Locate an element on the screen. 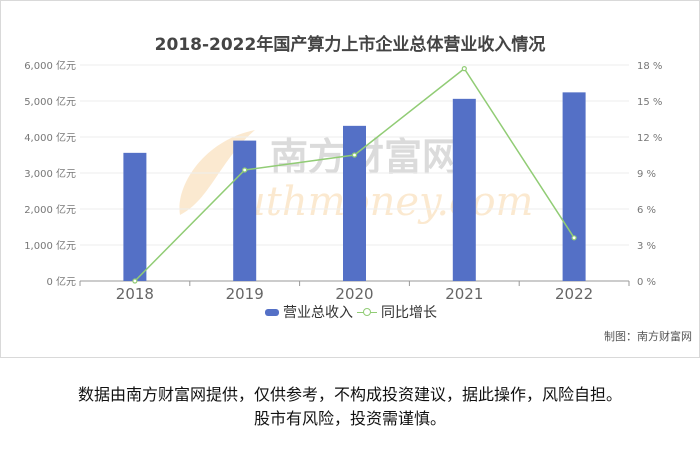  y-left-tick: 4,000 亿元 is located at coordinates (50, 137).